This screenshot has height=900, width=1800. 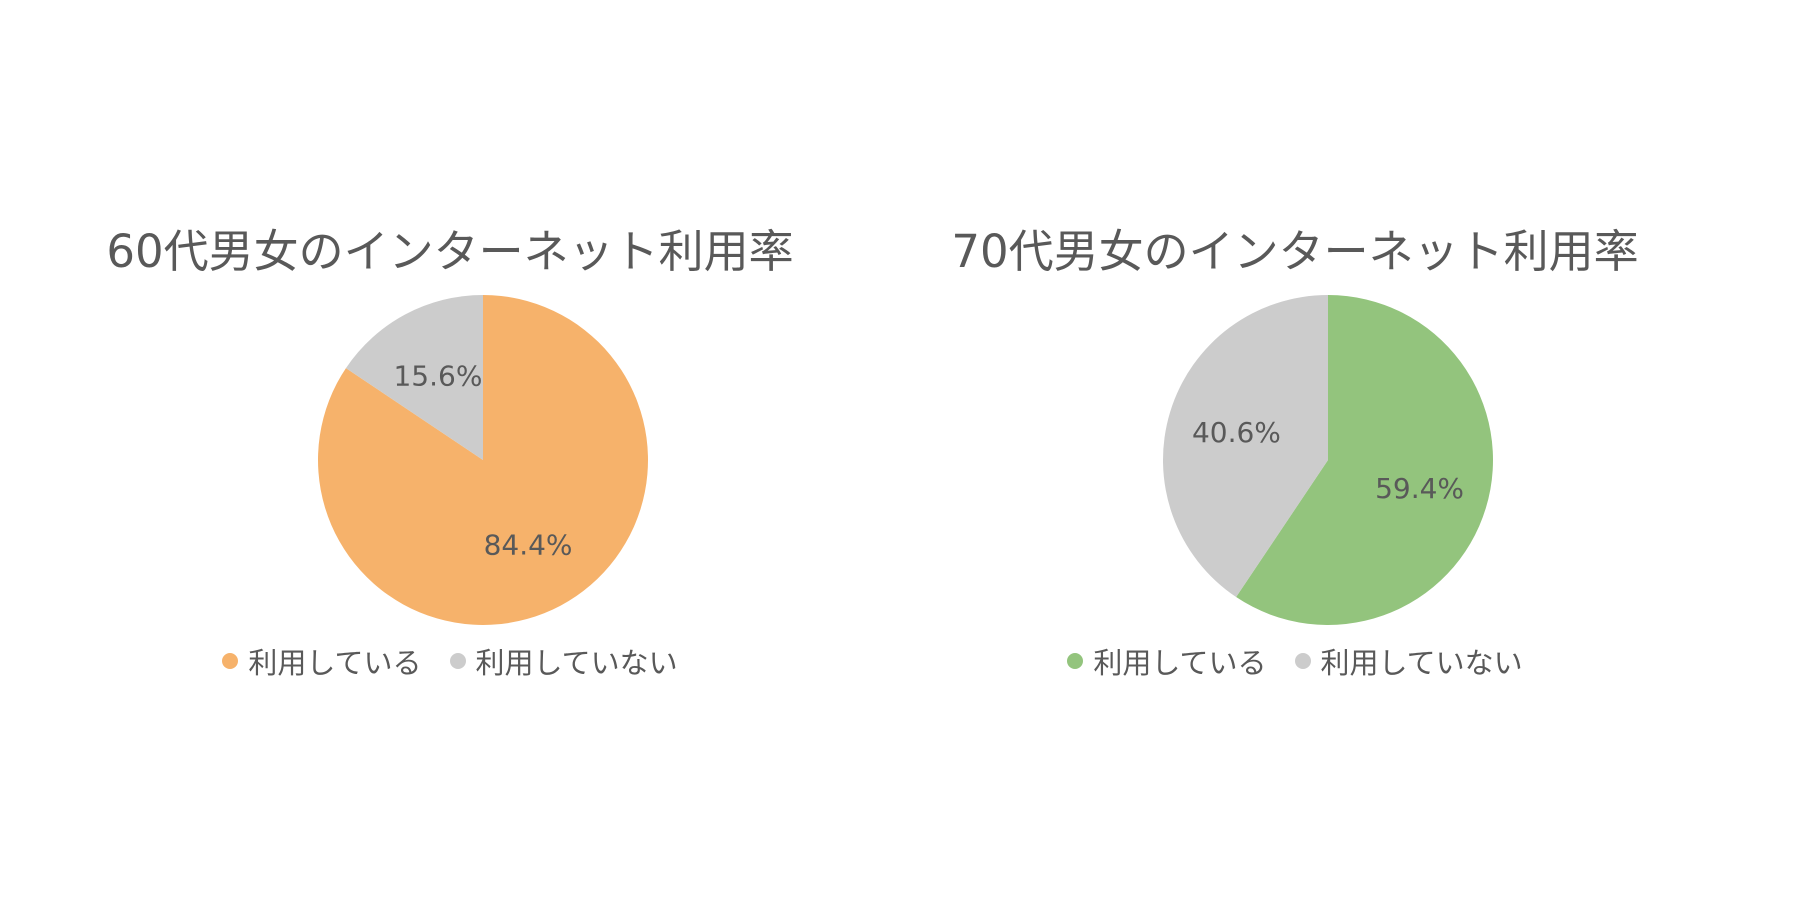 What do you see at coordinates (1295, 251) in the screenshot?
I see `chart-title: 70代男女のインターネット利用率` at bounding box center [1295, 251].